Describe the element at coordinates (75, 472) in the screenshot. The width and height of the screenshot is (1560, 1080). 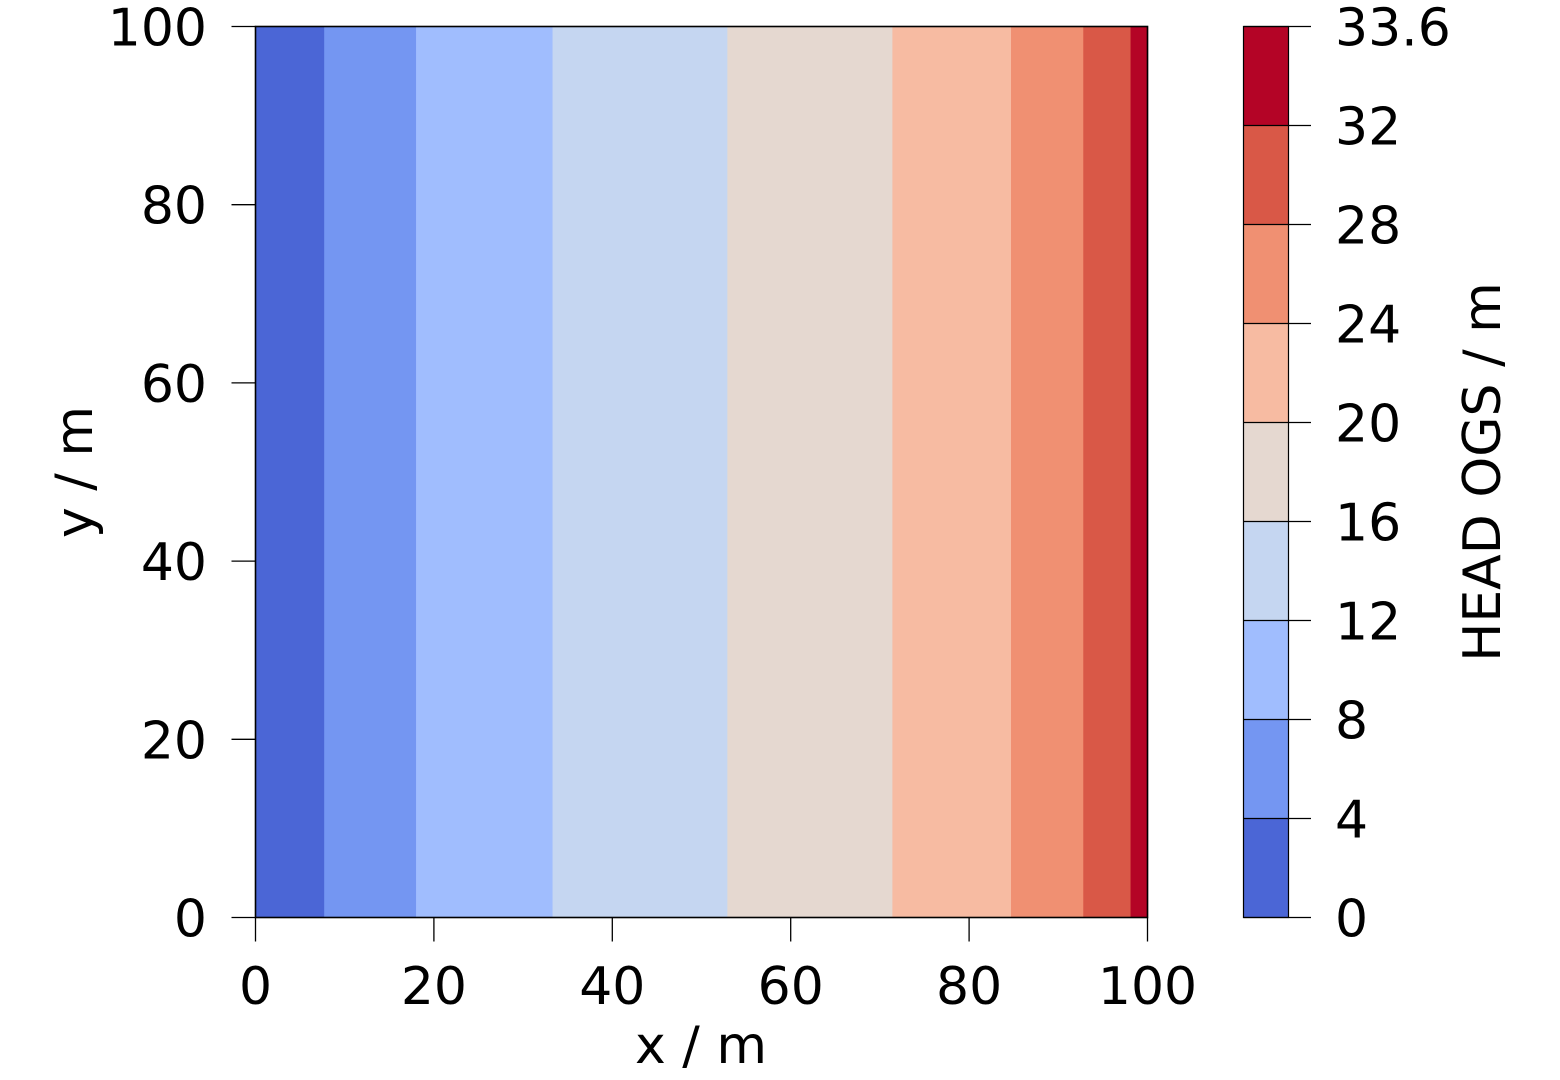
I see `y-axis-label: y / m` at that location.